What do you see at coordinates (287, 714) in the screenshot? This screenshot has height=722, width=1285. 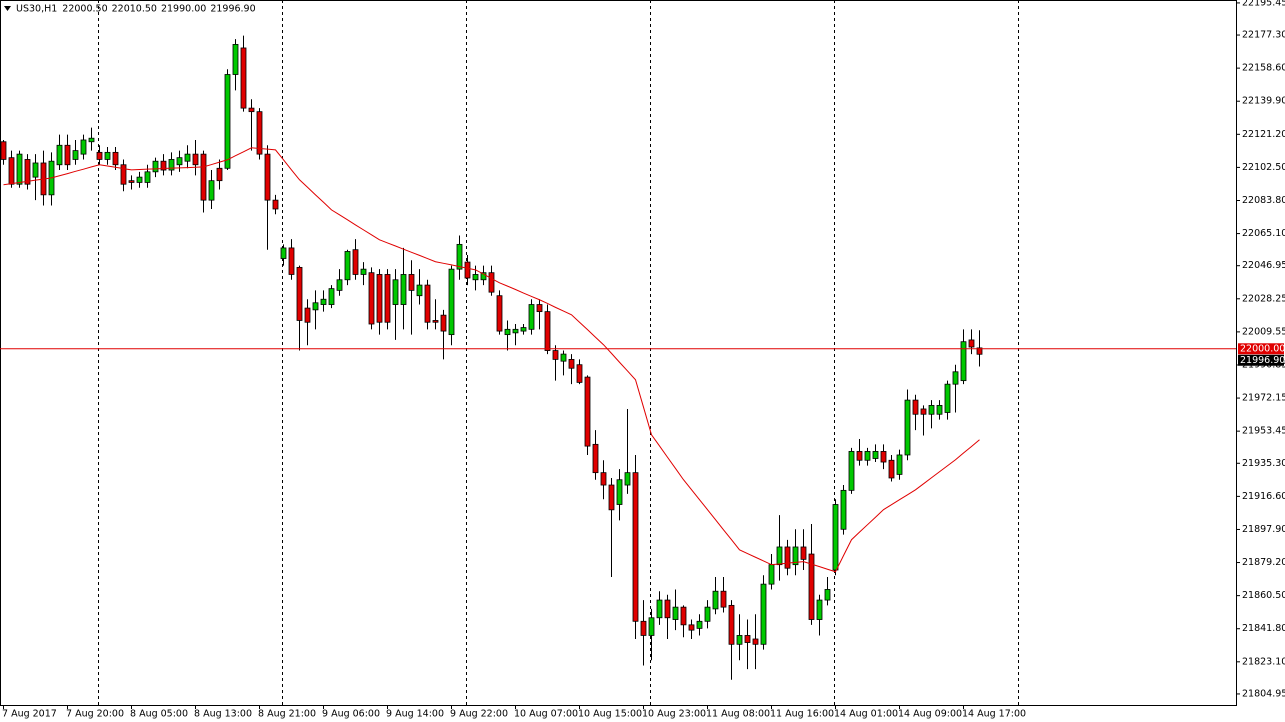 I see `x-tick-label: 8 Aug 21:00` at bounding box center [287, 714].